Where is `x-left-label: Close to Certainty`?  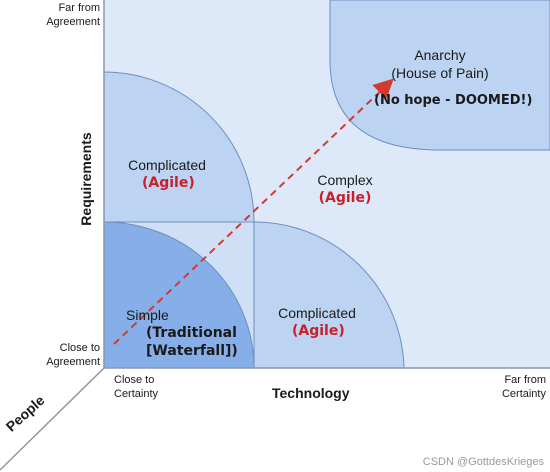
x-left-label: Close to Certainty is located at coordinates (154, 387).